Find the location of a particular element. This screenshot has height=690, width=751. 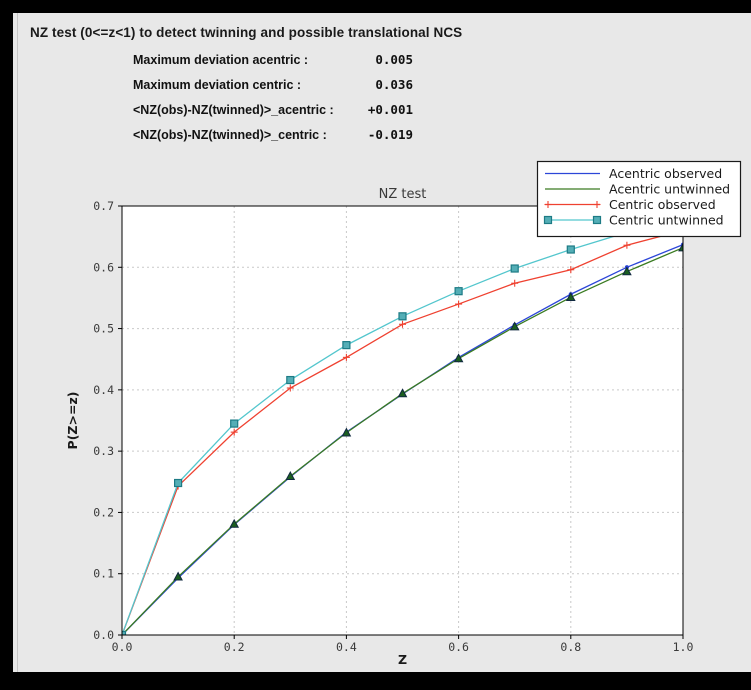

stat-value: +0.001 is located at coordinates (390, 109).